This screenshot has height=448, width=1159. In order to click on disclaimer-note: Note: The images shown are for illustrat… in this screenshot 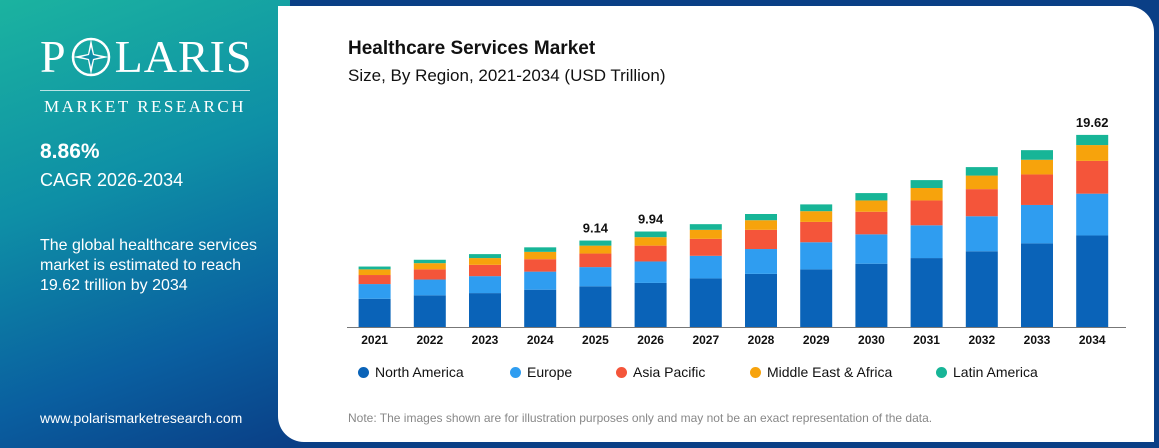, I will do `click(640, 418)`.